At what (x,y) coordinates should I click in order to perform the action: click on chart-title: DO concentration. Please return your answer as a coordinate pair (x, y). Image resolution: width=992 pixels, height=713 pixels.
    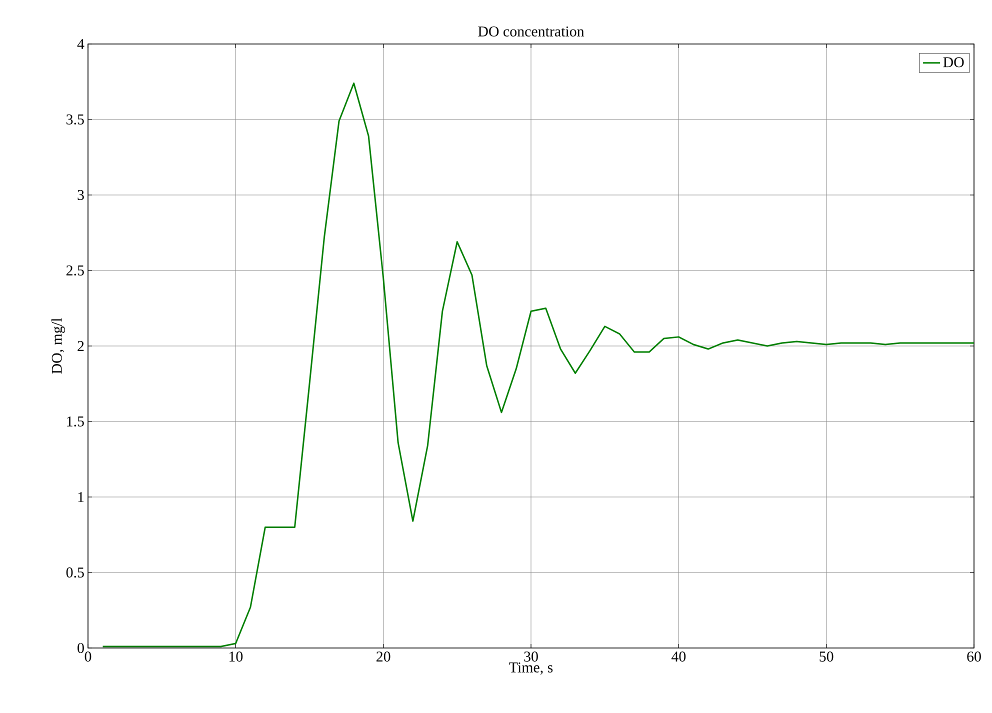
    Looking at the image, I should click on (531, 31).